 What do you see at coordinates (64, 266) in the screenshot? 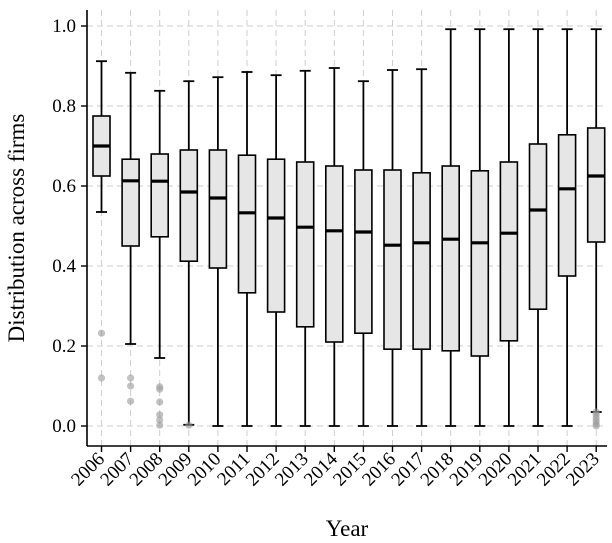
I see `y-tick-label: 0.4` at bounding box center [64, 266].